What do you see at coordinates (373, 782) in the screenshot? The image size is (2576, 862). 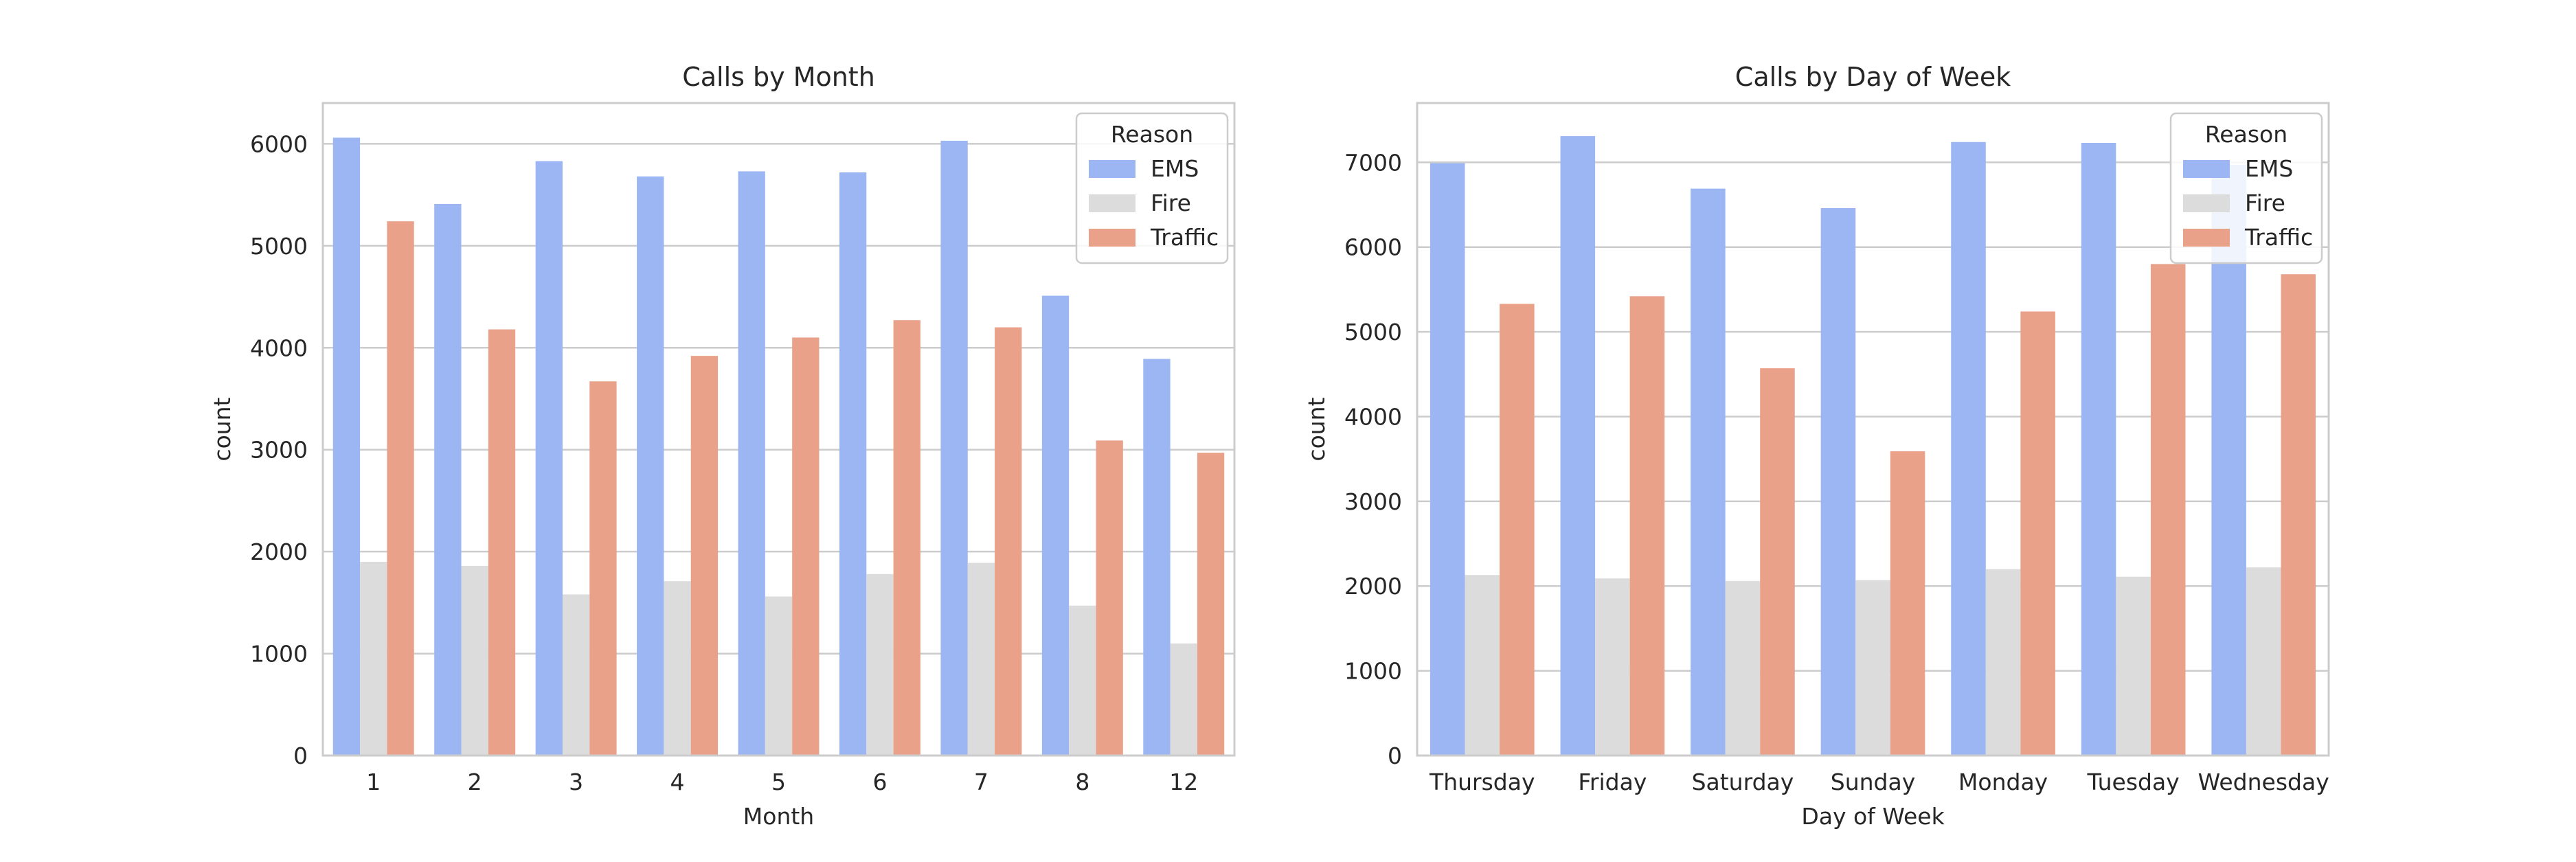 I see `x-tick-label: 1` at bounding box center [373, 782].